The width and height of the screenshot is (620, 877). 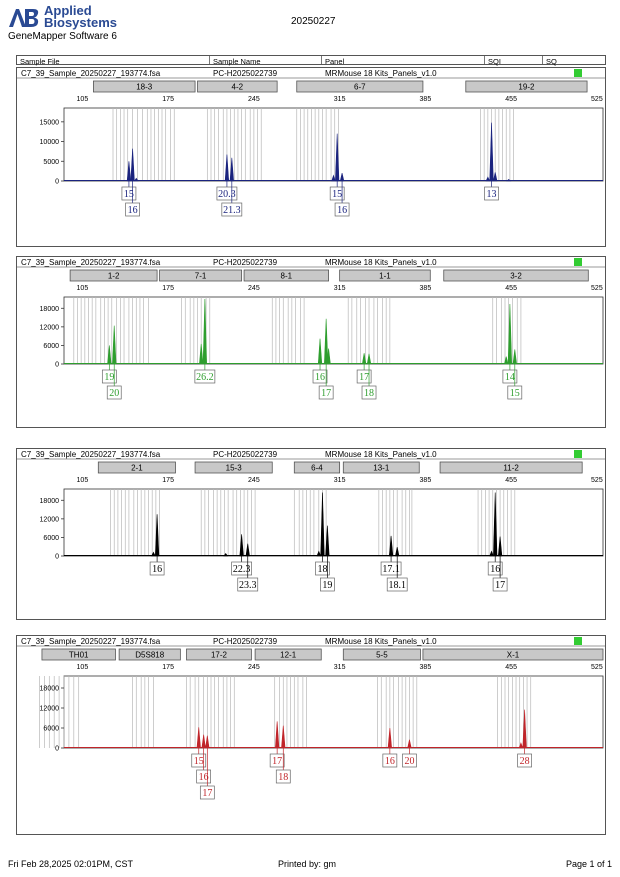 I want to click on marker-6-7: 6-7, so click(x=360, y=86).